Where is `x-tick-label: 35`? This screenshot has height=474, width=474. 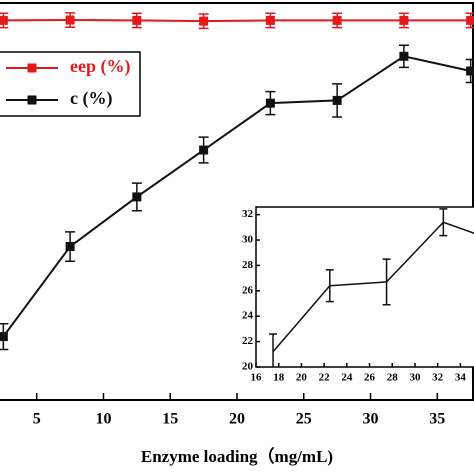
x-tick-label: 35 is located at coordinates (437, 419).